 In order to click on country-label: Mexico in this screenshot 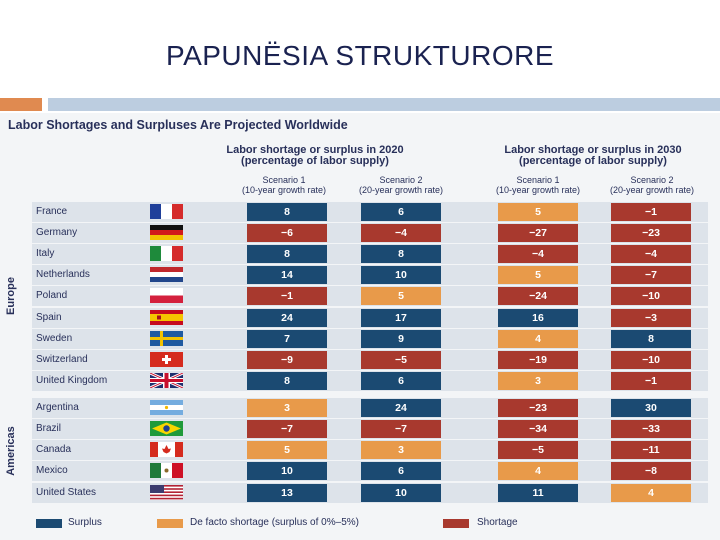, I will do `click(52, 470)`.